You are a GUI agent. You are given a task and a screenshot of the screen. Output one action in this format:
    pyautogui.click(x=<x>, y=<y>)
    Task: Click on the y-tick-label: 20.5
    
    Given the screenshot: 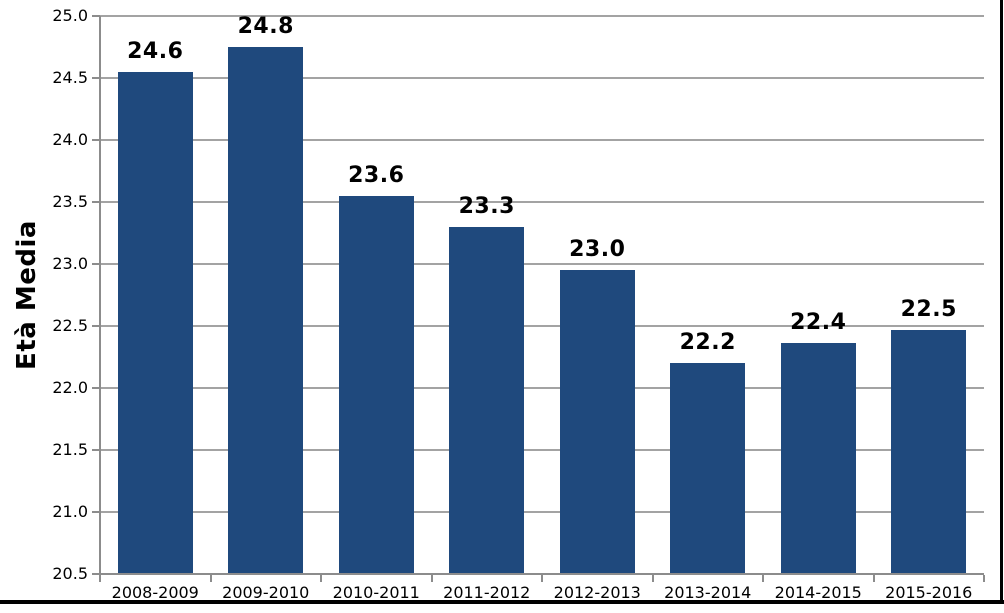 What is the action you would take?
    pyautogui.click(x=70, y=573)
    